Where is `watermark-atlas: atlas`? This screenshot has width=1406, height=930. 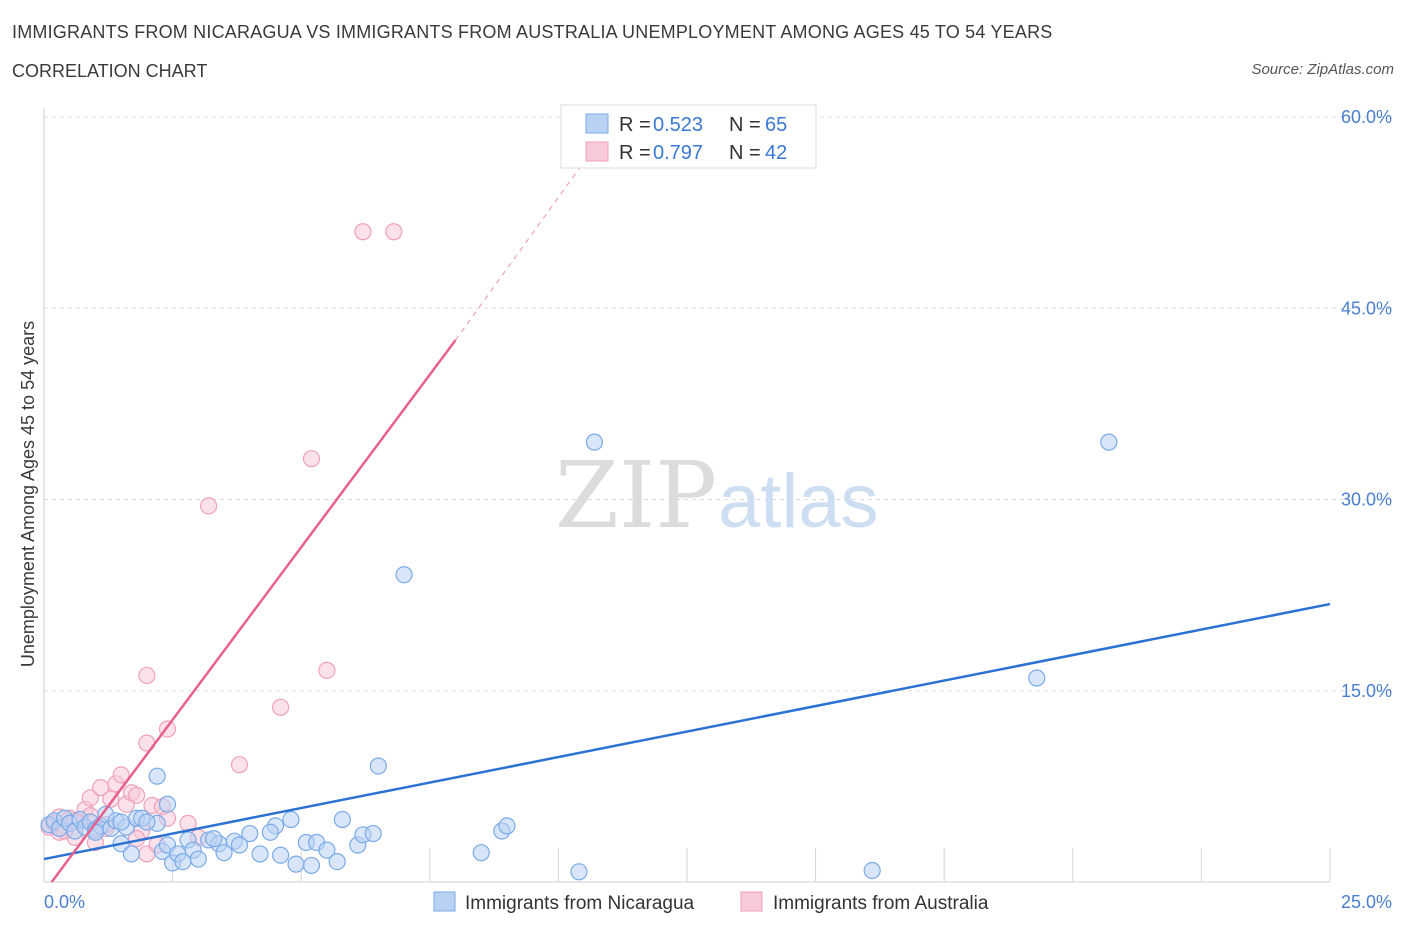 watermark-atlas: atlas is located at coordinates (798, 501).